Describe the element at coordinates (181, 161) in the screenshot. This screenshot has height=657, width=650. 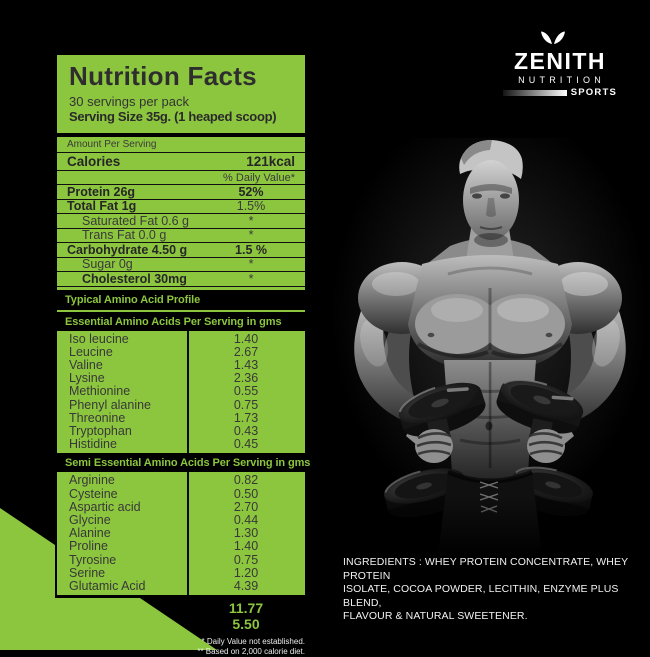
I see `calories-row: Calories 121kcal` at that location.